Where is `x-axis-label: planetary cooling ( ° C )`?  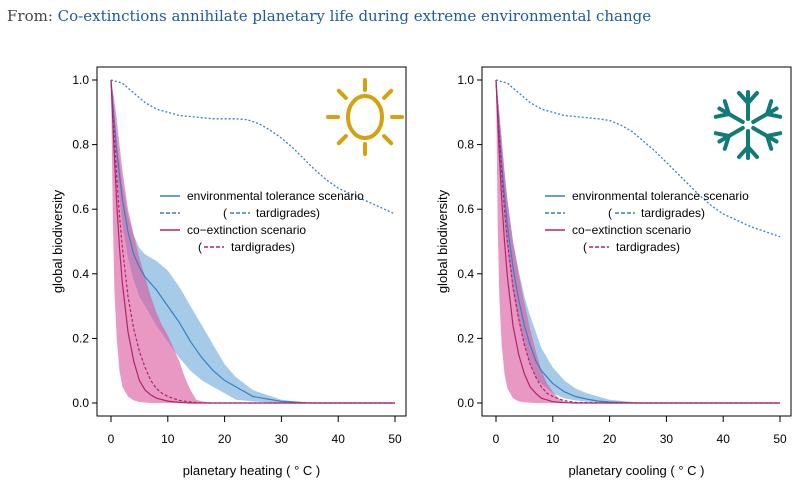
x-axis-label: planetary cooling ( ° C ) is located at coordinates (637, 470).